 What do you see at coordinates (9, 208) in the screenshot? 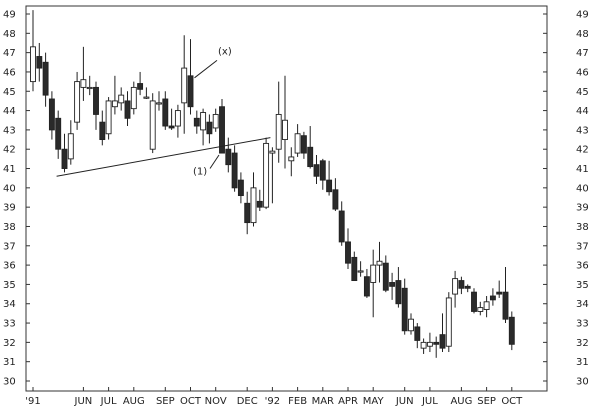
I see `y-tick-label-left: 39` at bounding box center [9, 208].